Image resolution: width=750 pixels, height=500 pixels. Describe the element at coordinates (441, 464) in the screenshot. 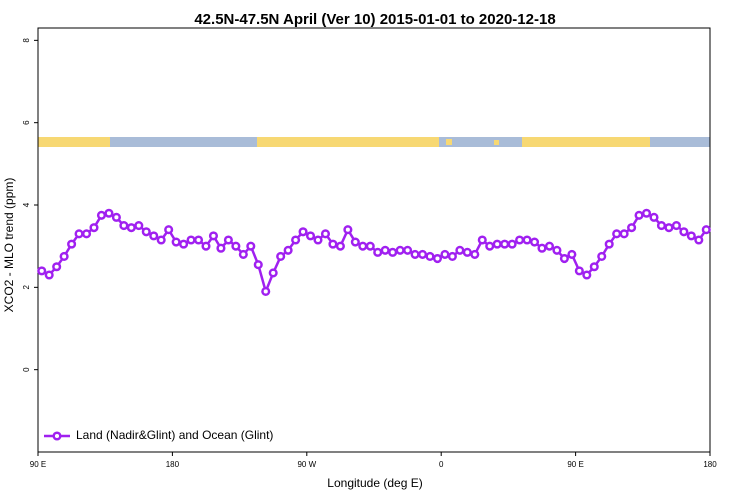

I see `x-tick-label: 0` at that location.